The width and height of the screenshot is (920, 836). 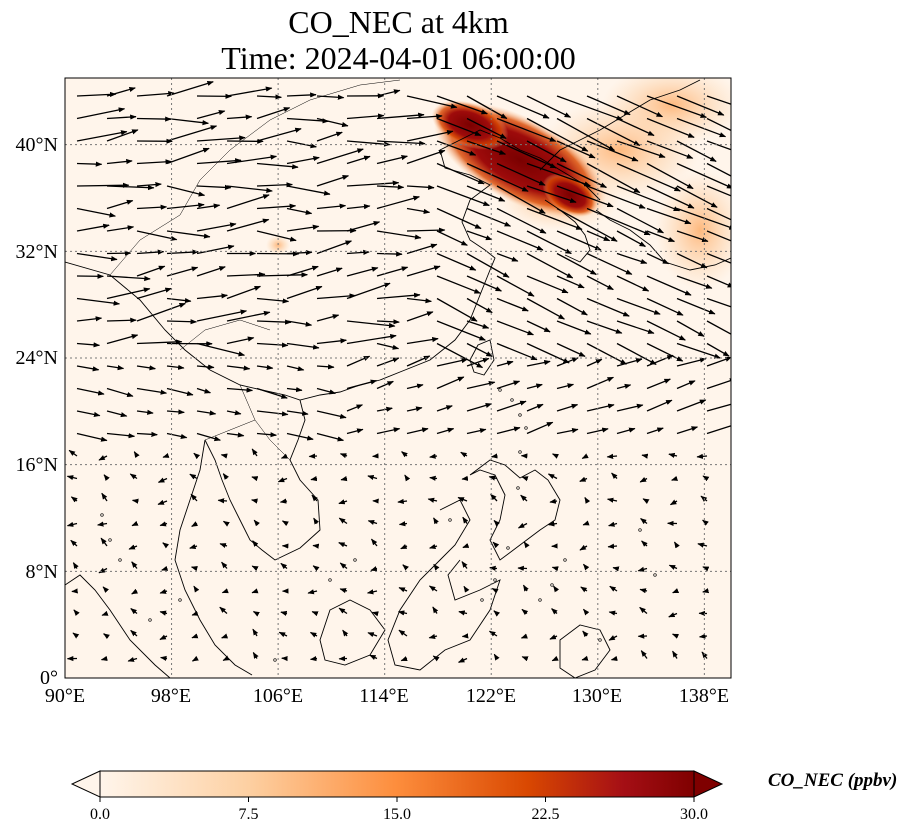 What do you see at coordinates (36, 252) in the screenshot?
I see `lat-tick-label-32: 32°N` at bounding box center [36, 252].